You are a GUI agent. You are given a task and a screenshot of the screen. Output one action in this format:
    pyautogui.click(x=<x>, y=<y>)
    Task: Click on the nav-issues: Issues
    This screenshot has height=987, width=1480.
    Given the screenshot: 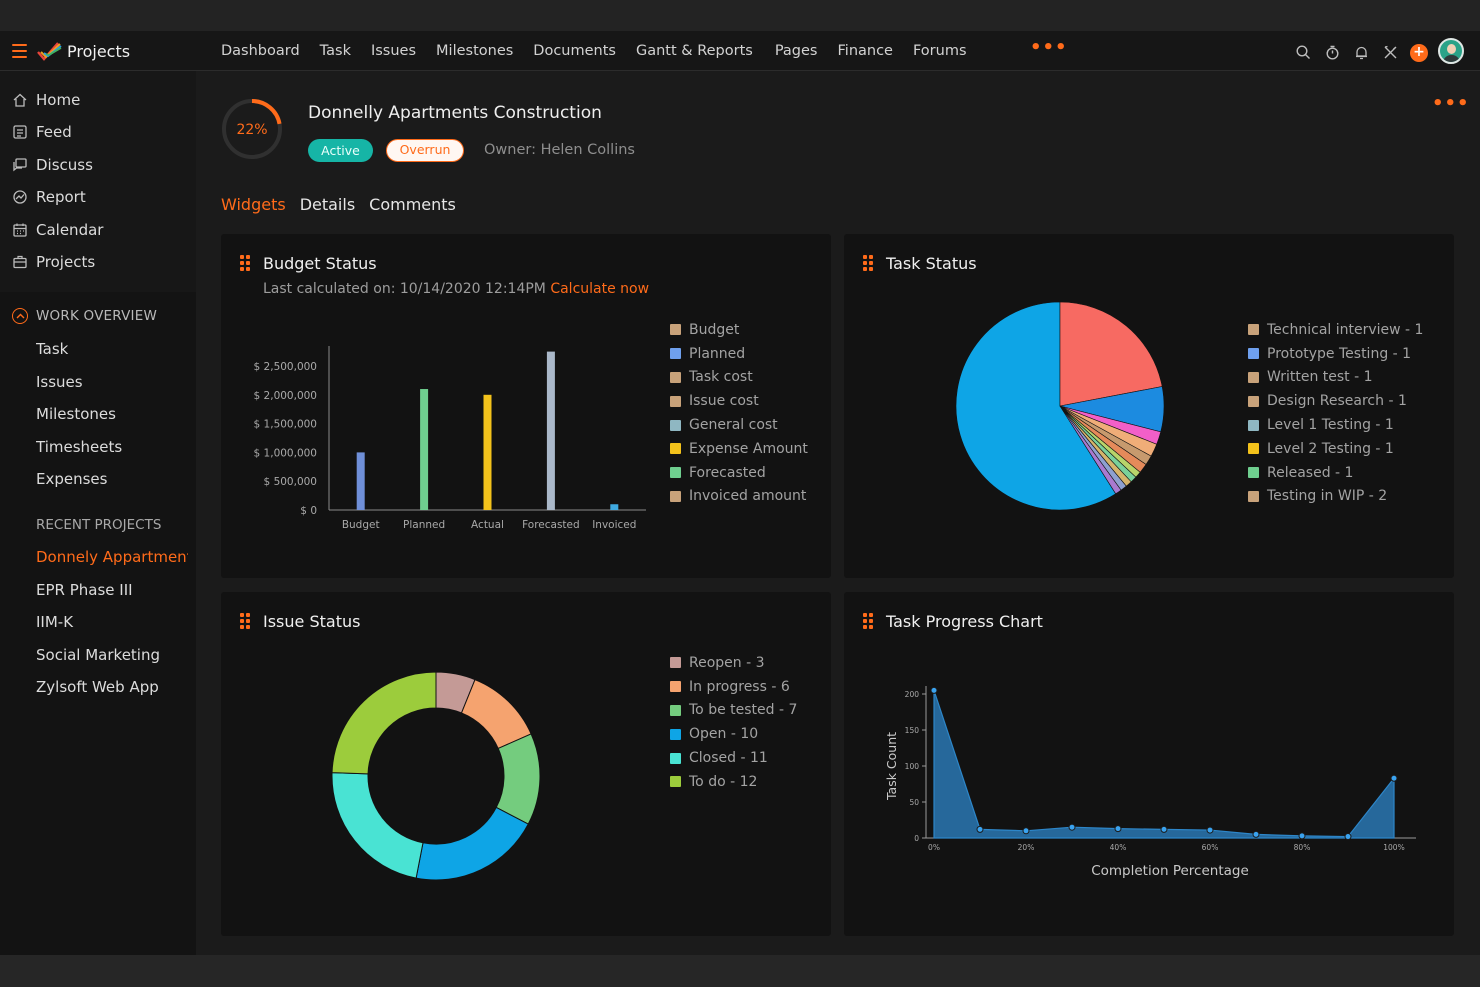 What is the action you would take?
    pyautogui.click(x=393, y=51)
    